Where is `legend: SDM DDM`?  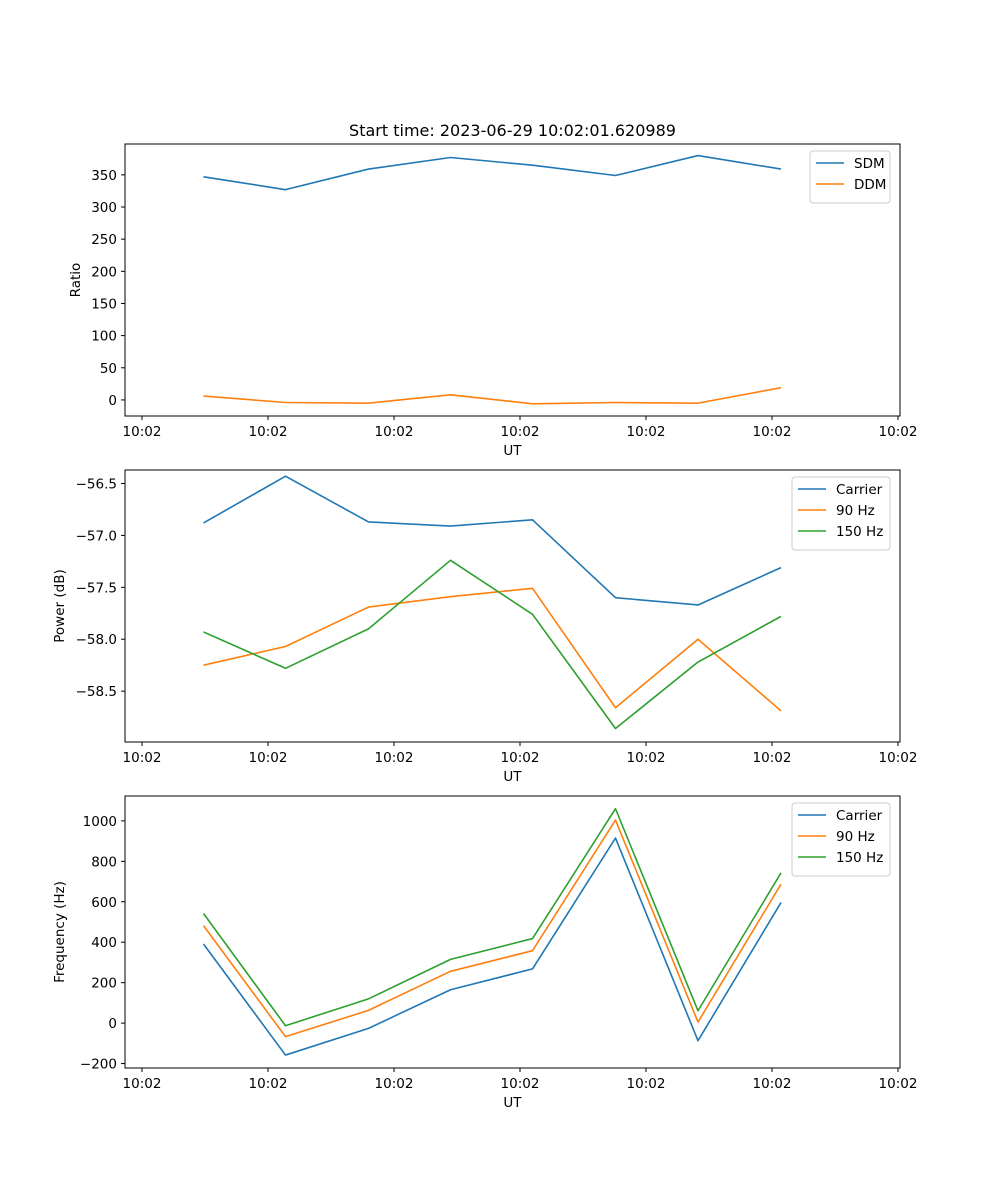 legend: SDM DDM is located at coordinates (850, 177).